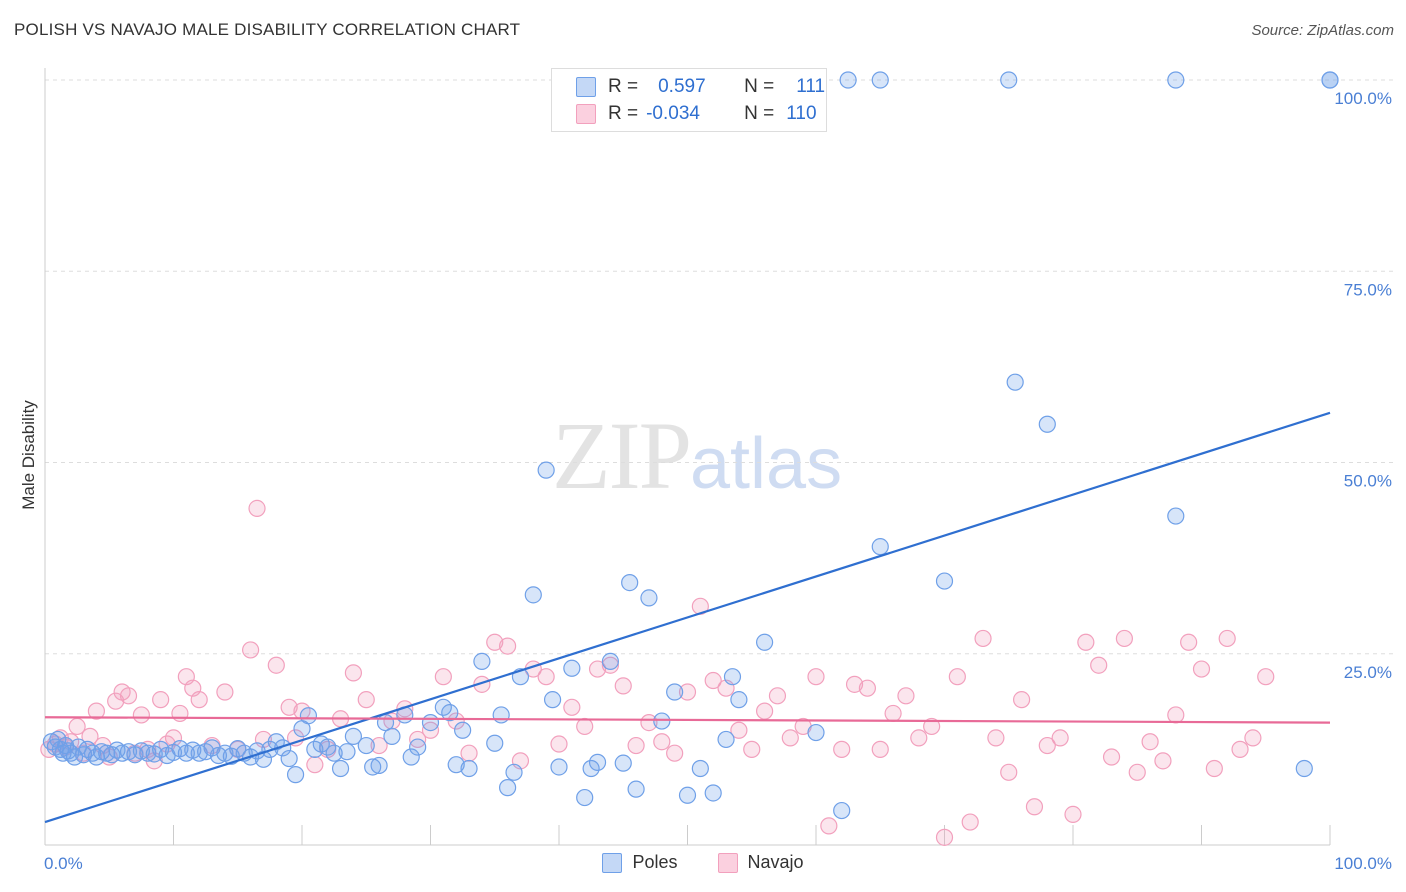  What do you see at coordinates (1368, 481) in the screenshot?
I see `y-tick-label: 50.0%` at bounding box center [1368, 481].